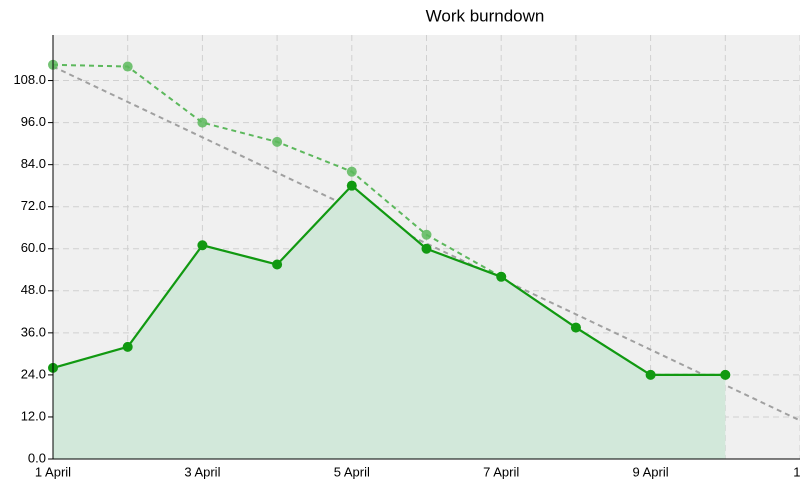 The image size is (800, 500). What do you see at coordinates (33, 163) in the screenshot?
I see `y-tick-label: 84.0` at bounding box center [33, 163].